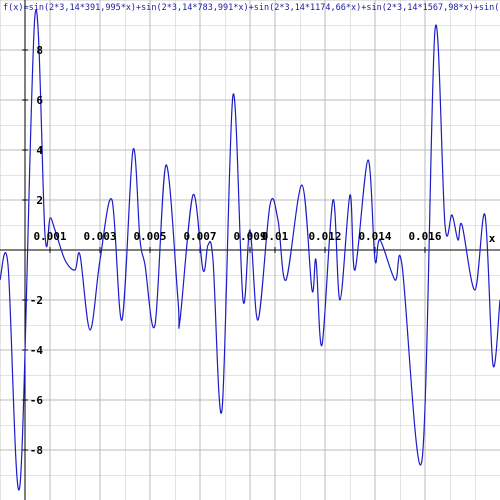 This screenshot has width=500, height=500. I want to click on x-tick-label: 0.005, so click(149, 236).